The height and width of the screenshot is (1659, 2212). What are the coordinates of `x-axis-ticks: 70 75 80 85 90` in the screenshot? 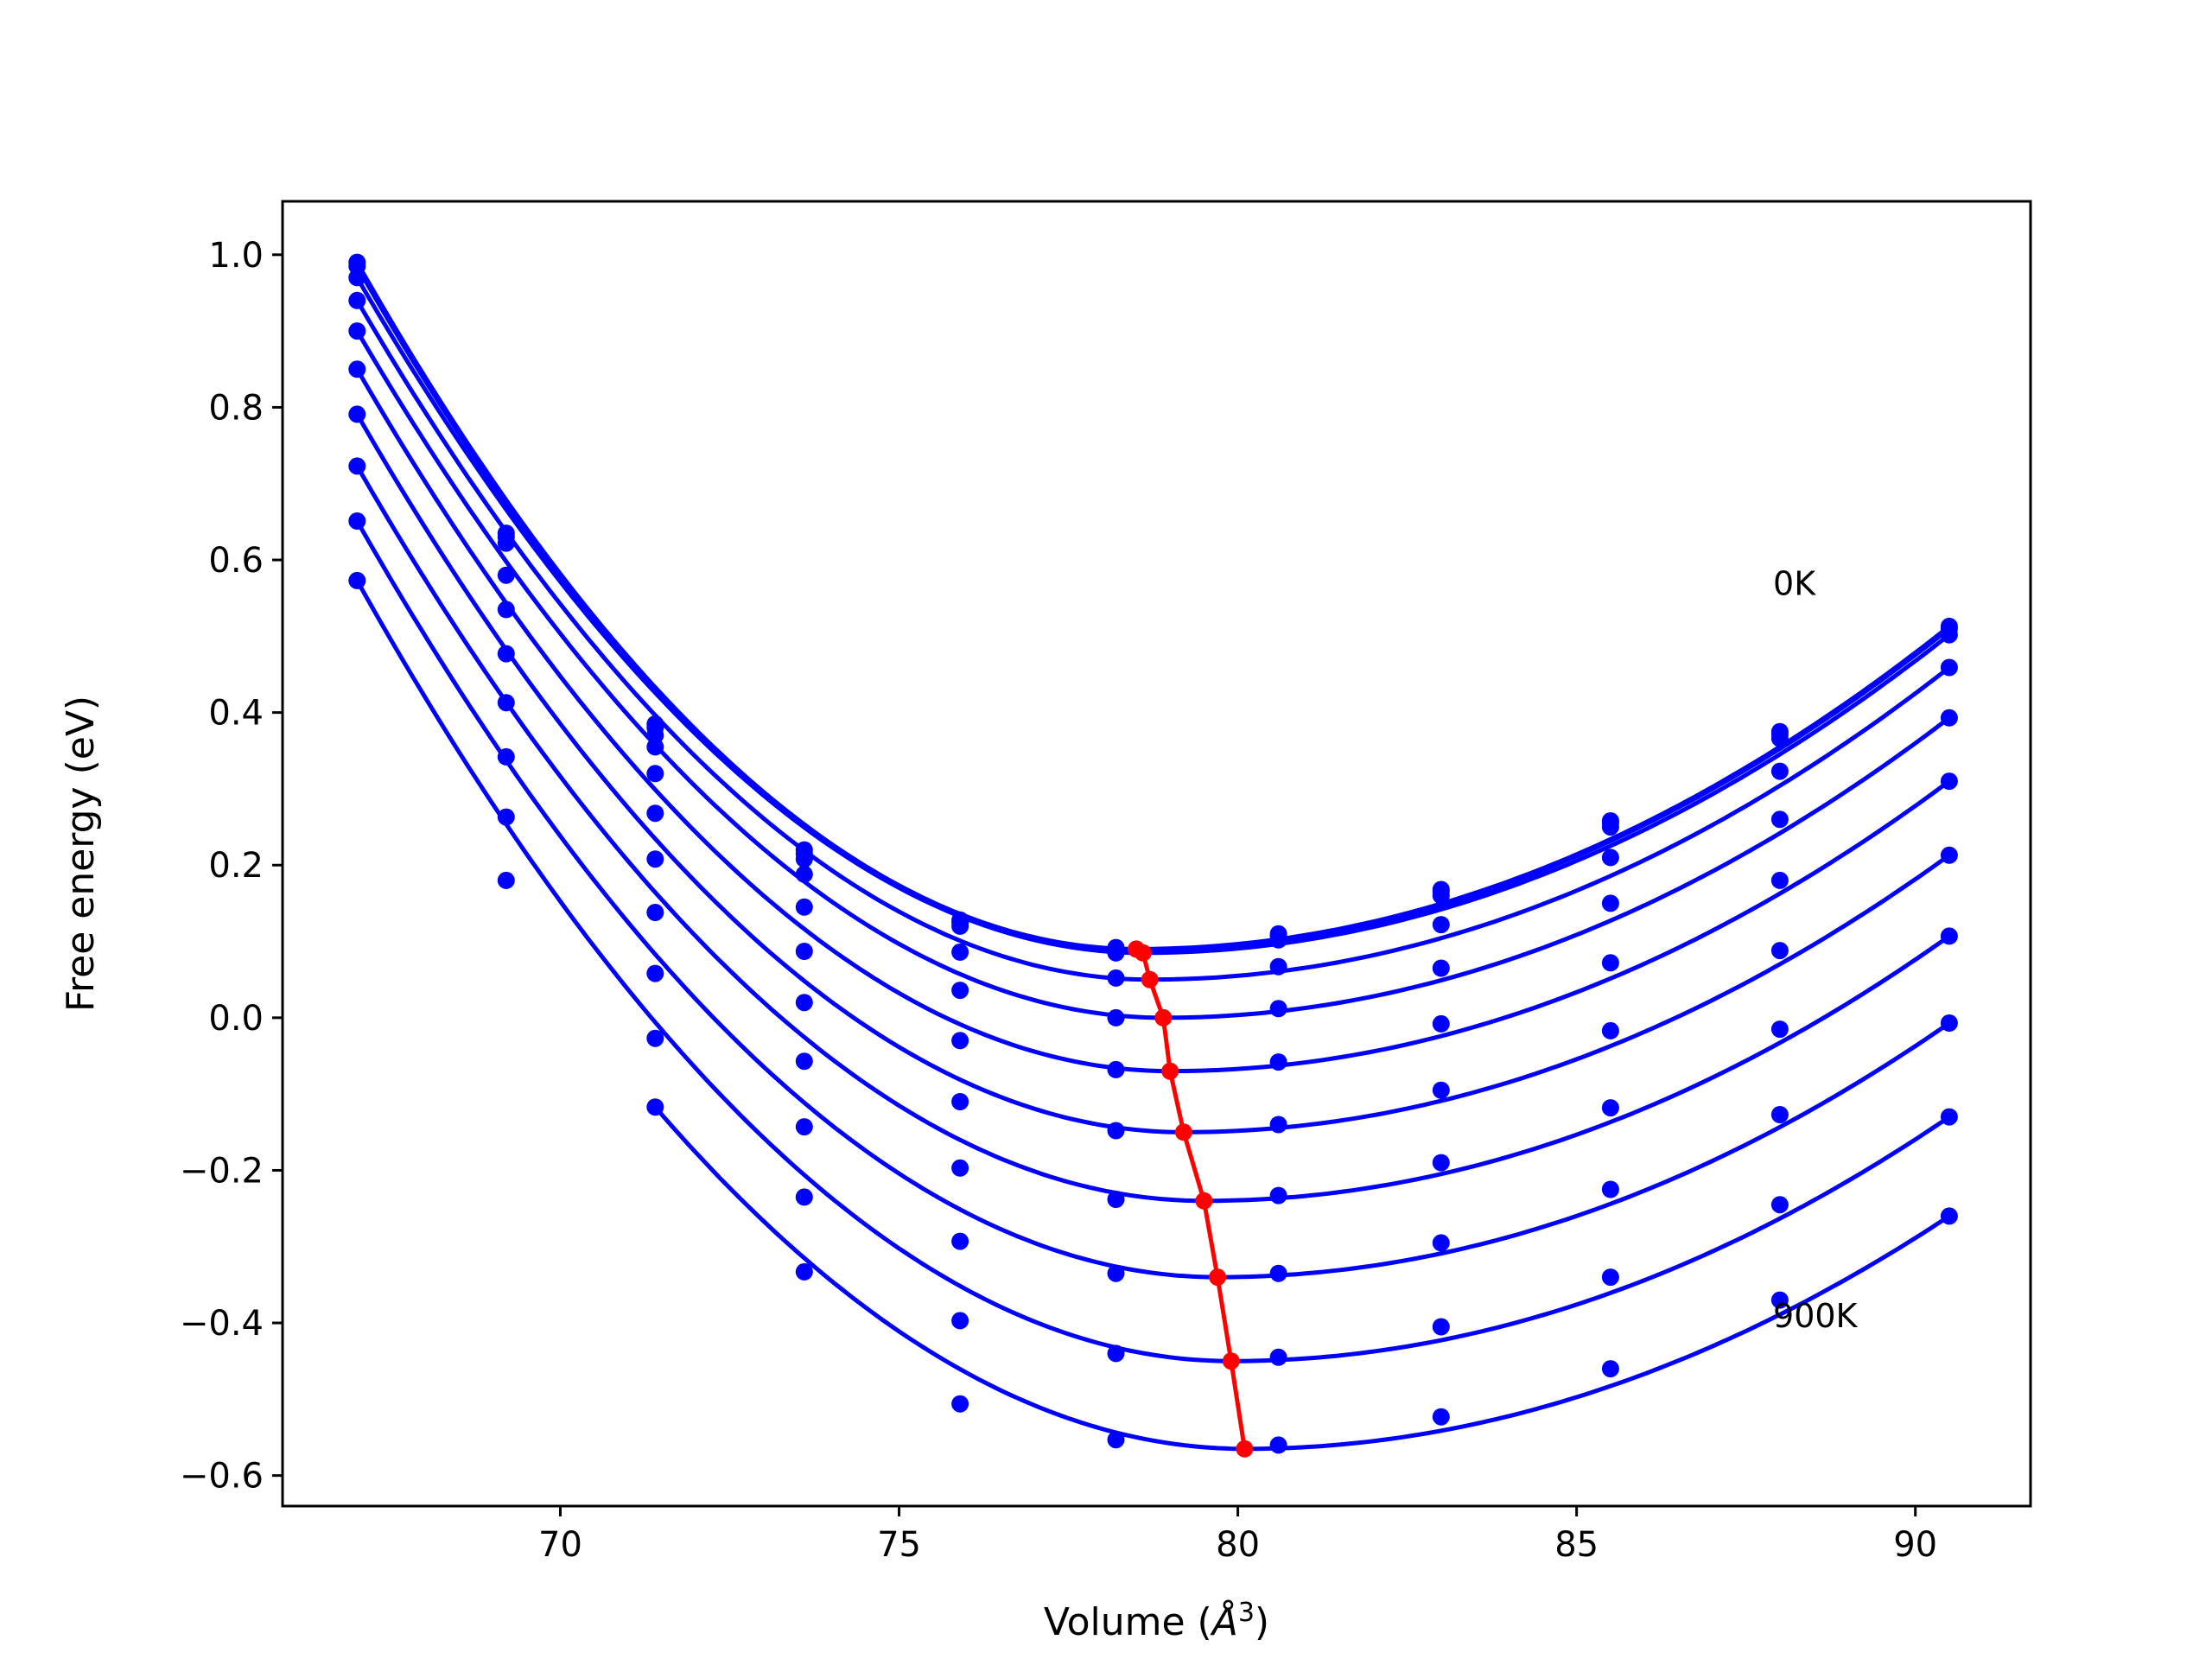 It's located at (1237, 1535).